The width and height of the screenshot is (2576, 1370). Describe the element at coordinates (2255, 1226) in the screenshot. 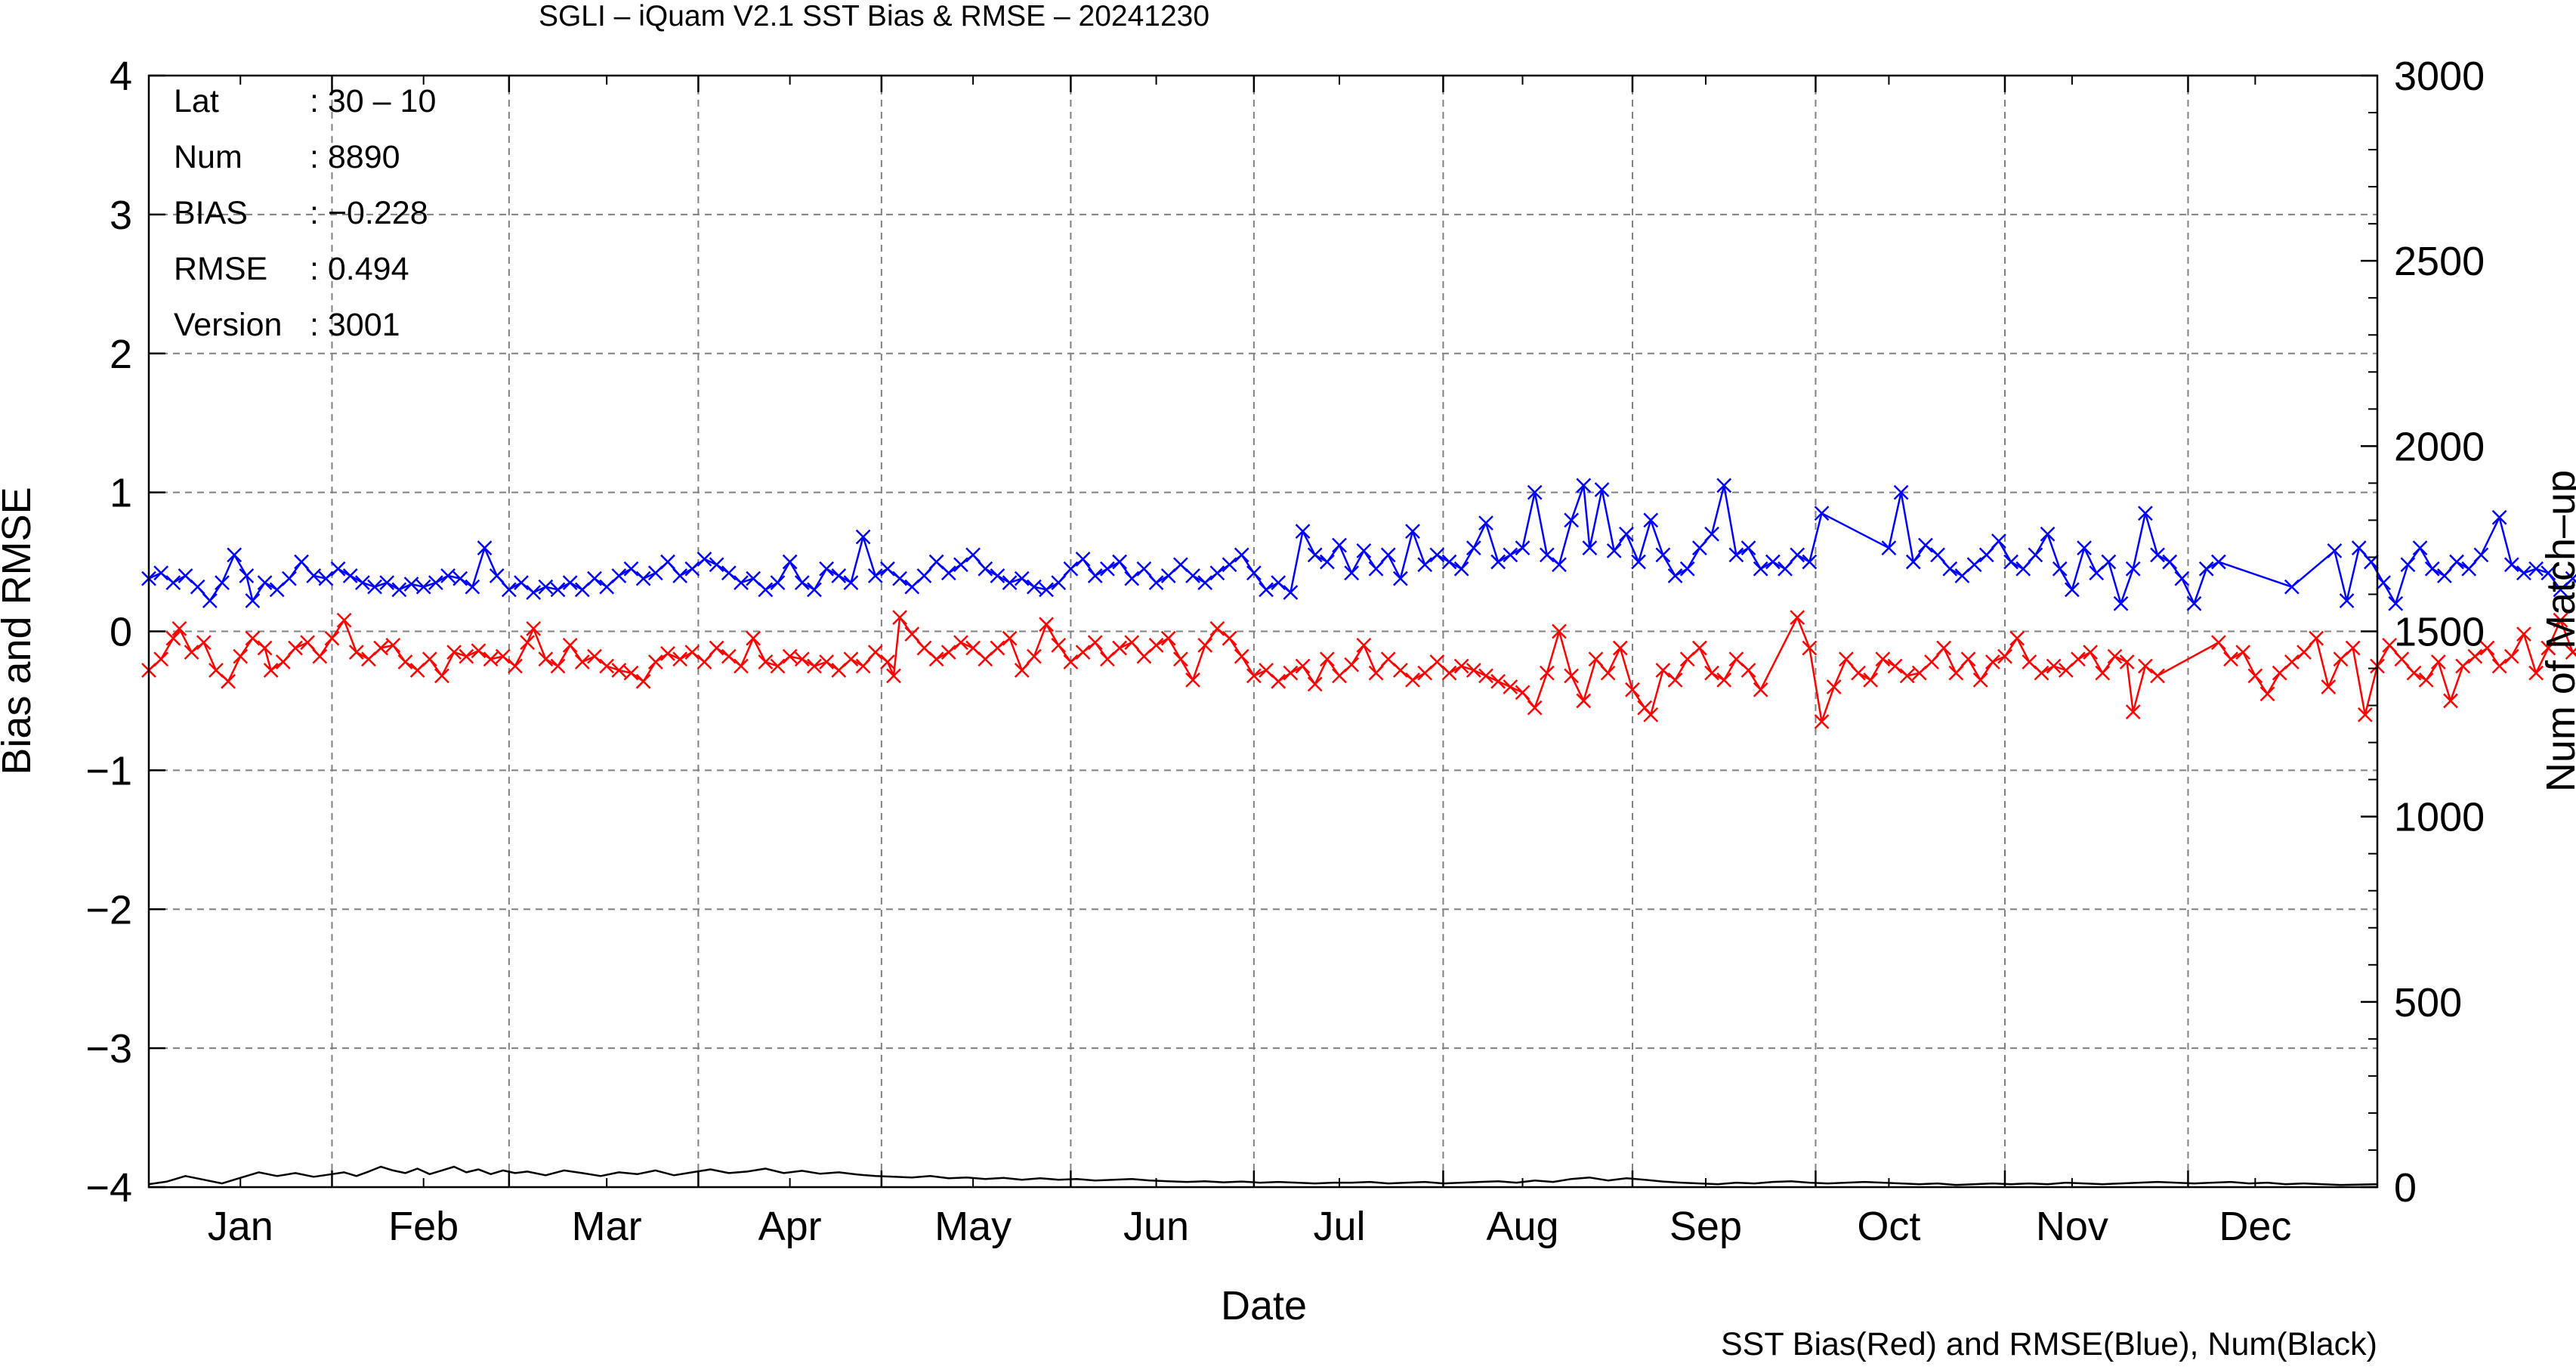

I see `x-tick-label: Dec` at that location.